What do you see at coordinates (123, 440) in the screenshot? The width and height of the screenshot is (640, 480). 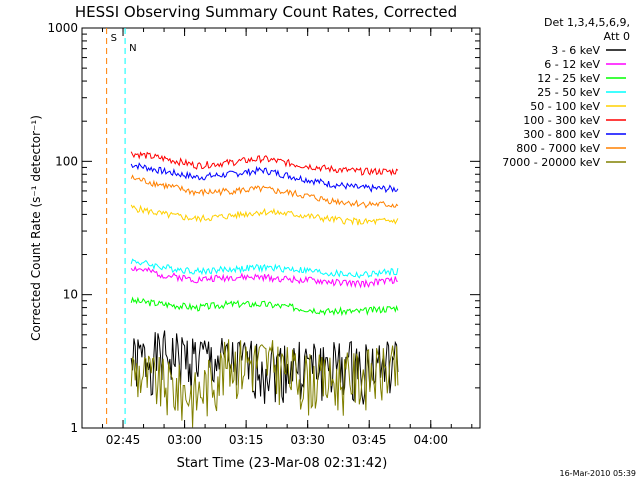 I see `x-tick-label-0: 02:45` at bounding box center [123, 440].